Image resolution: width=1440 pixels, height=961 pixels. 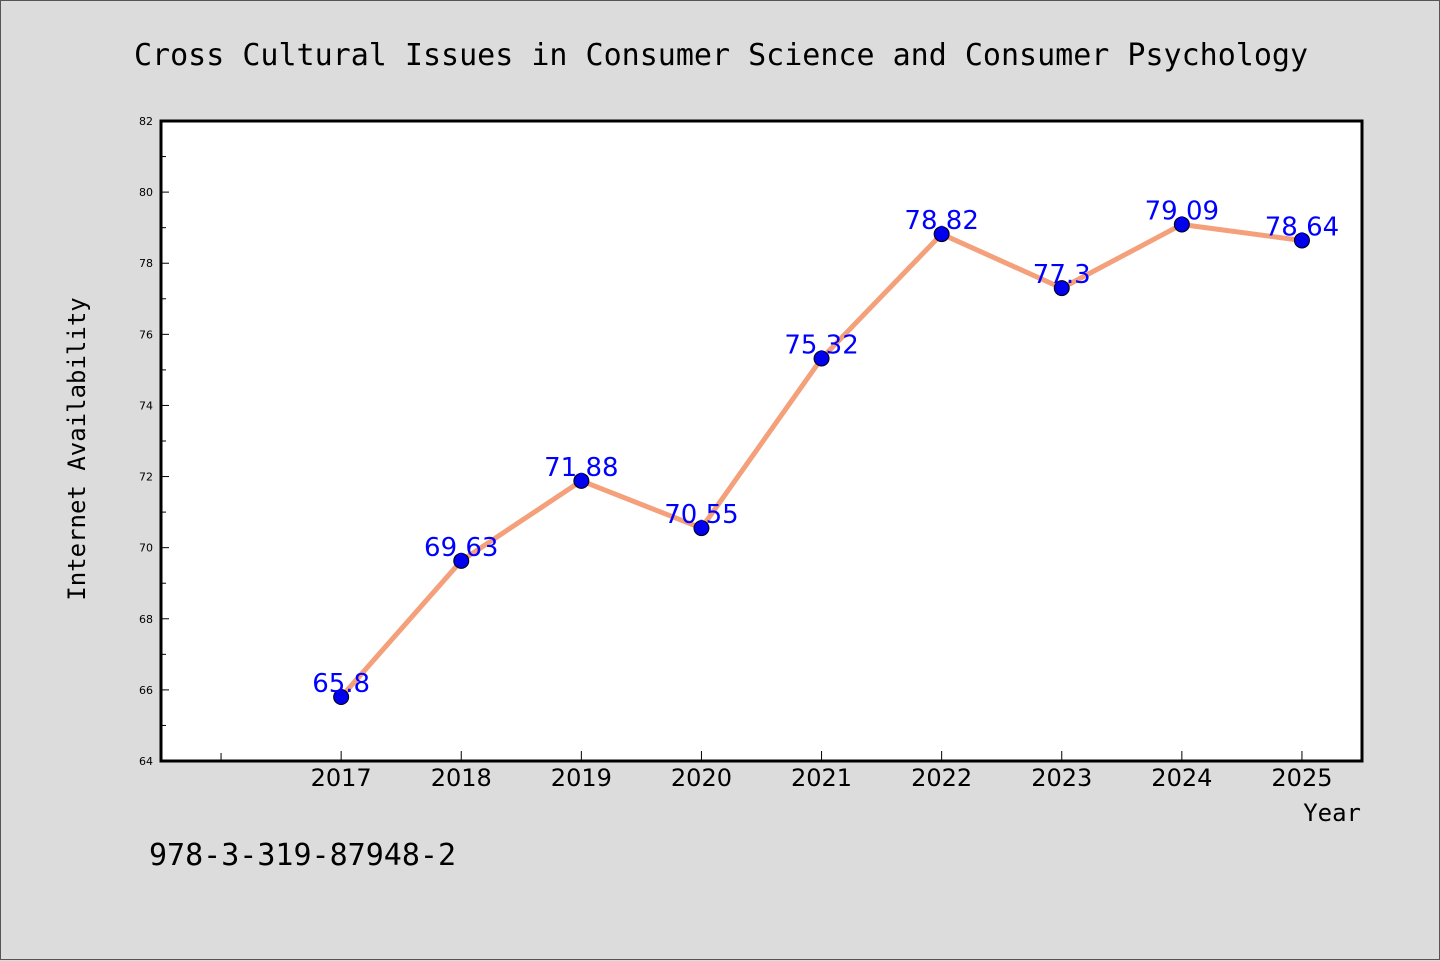 What do you see at coordinates (341, 684) in the screenshot?
I see `data-label: 65.8` at bounding box center [341, 684].